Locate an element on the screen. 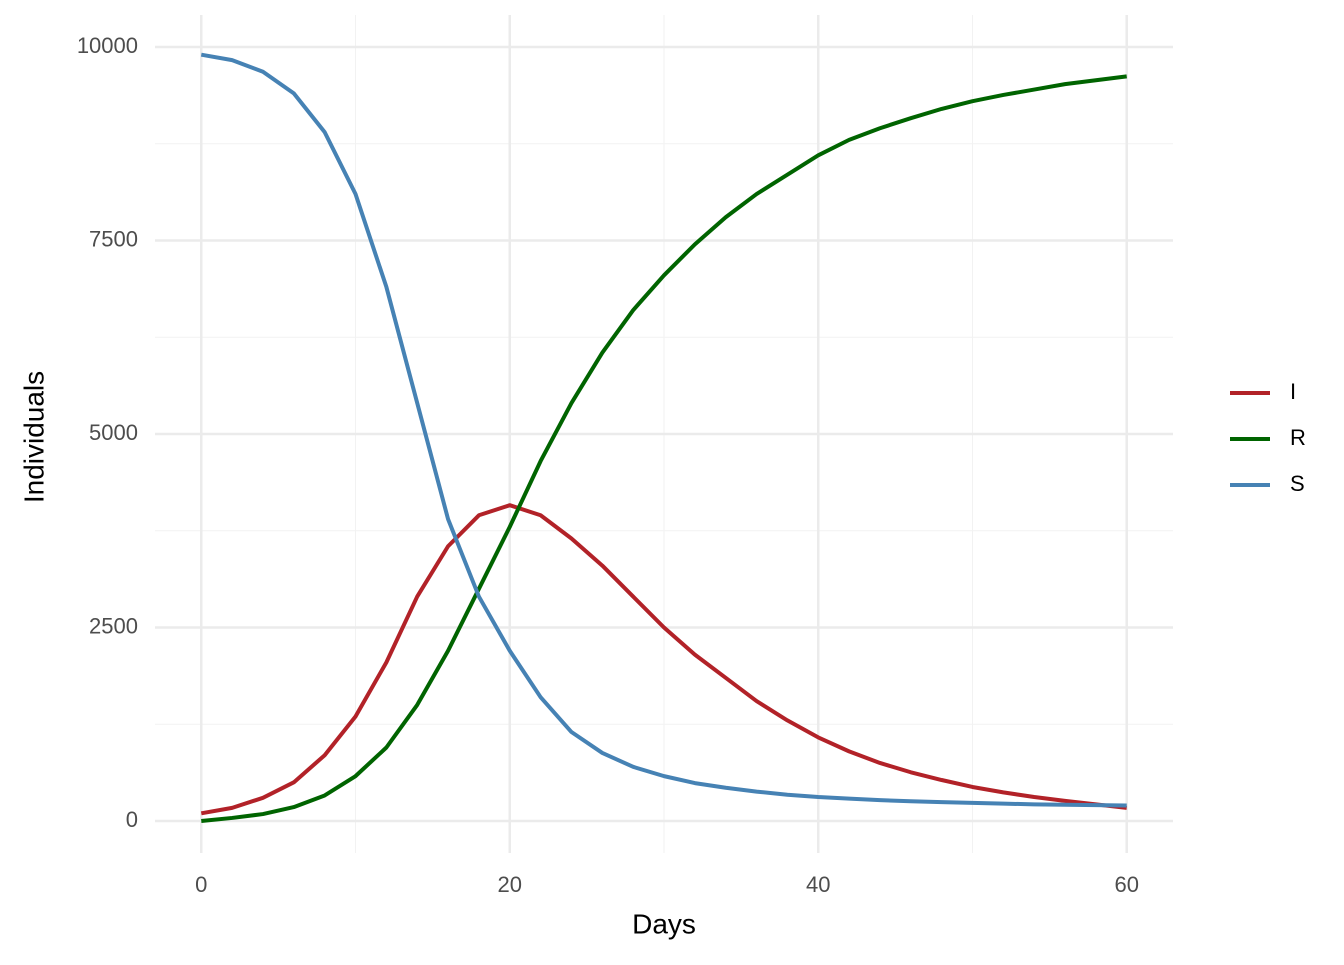  y-tick-label: 0 is located at coordinates (132, 819).